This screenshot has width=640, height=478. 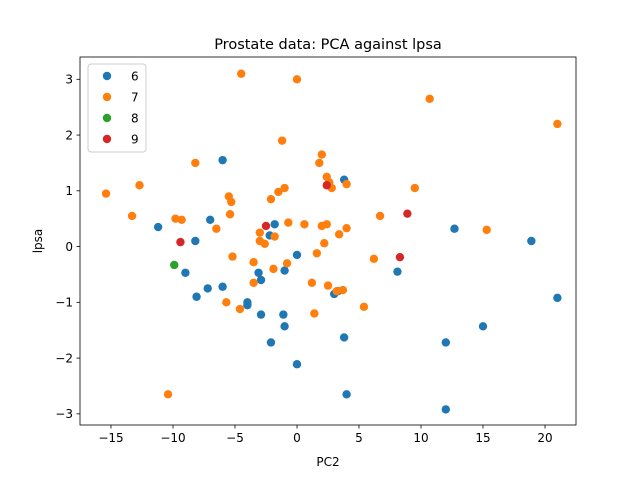 I want to click on x-tick-label: 0, so click(x=297, y=438).